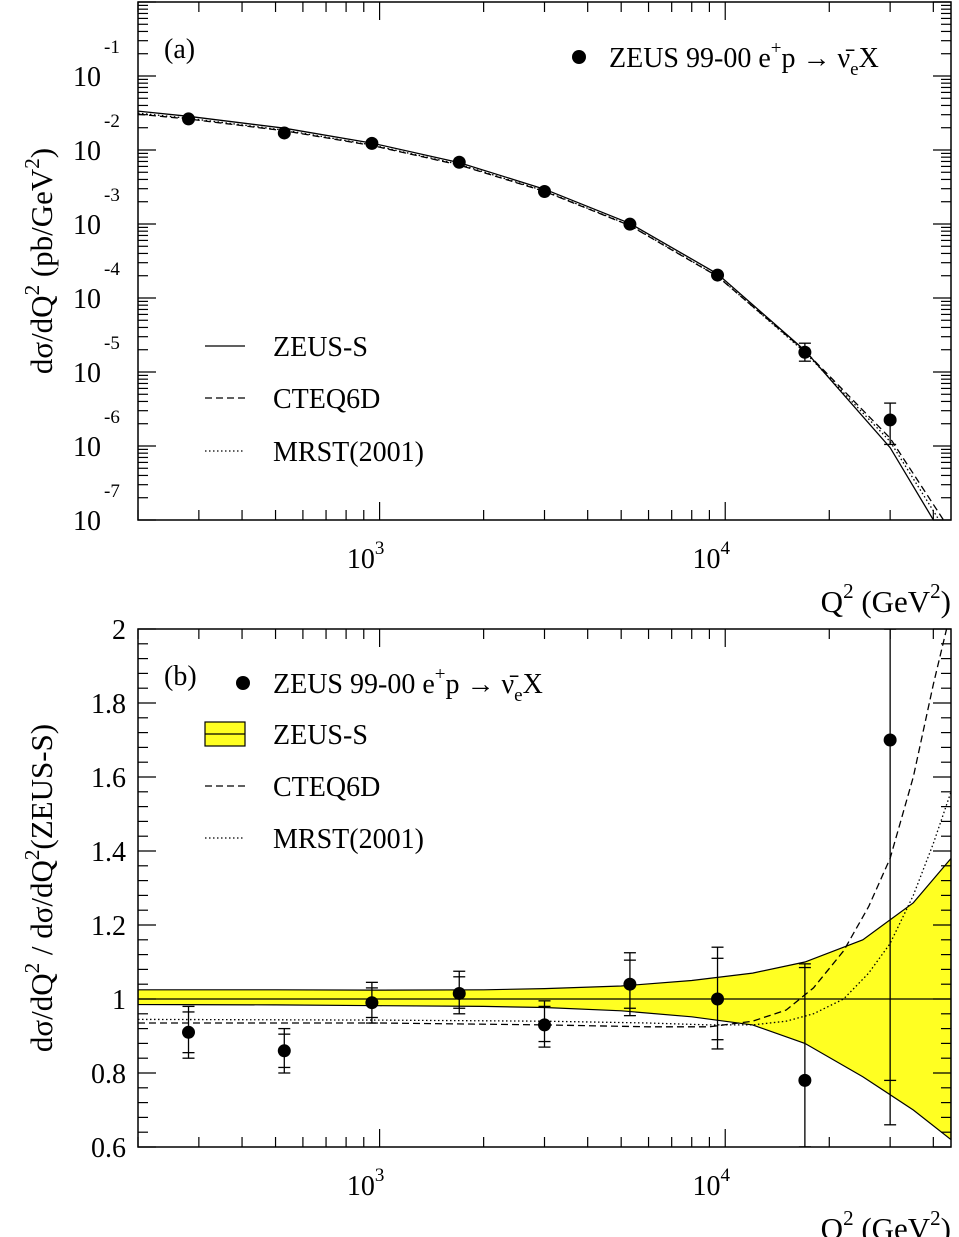  What do you see at coordinates (112, 195) in the screenshot?
I see `y-tick-exp: -3` at bounding box center [112, 195].